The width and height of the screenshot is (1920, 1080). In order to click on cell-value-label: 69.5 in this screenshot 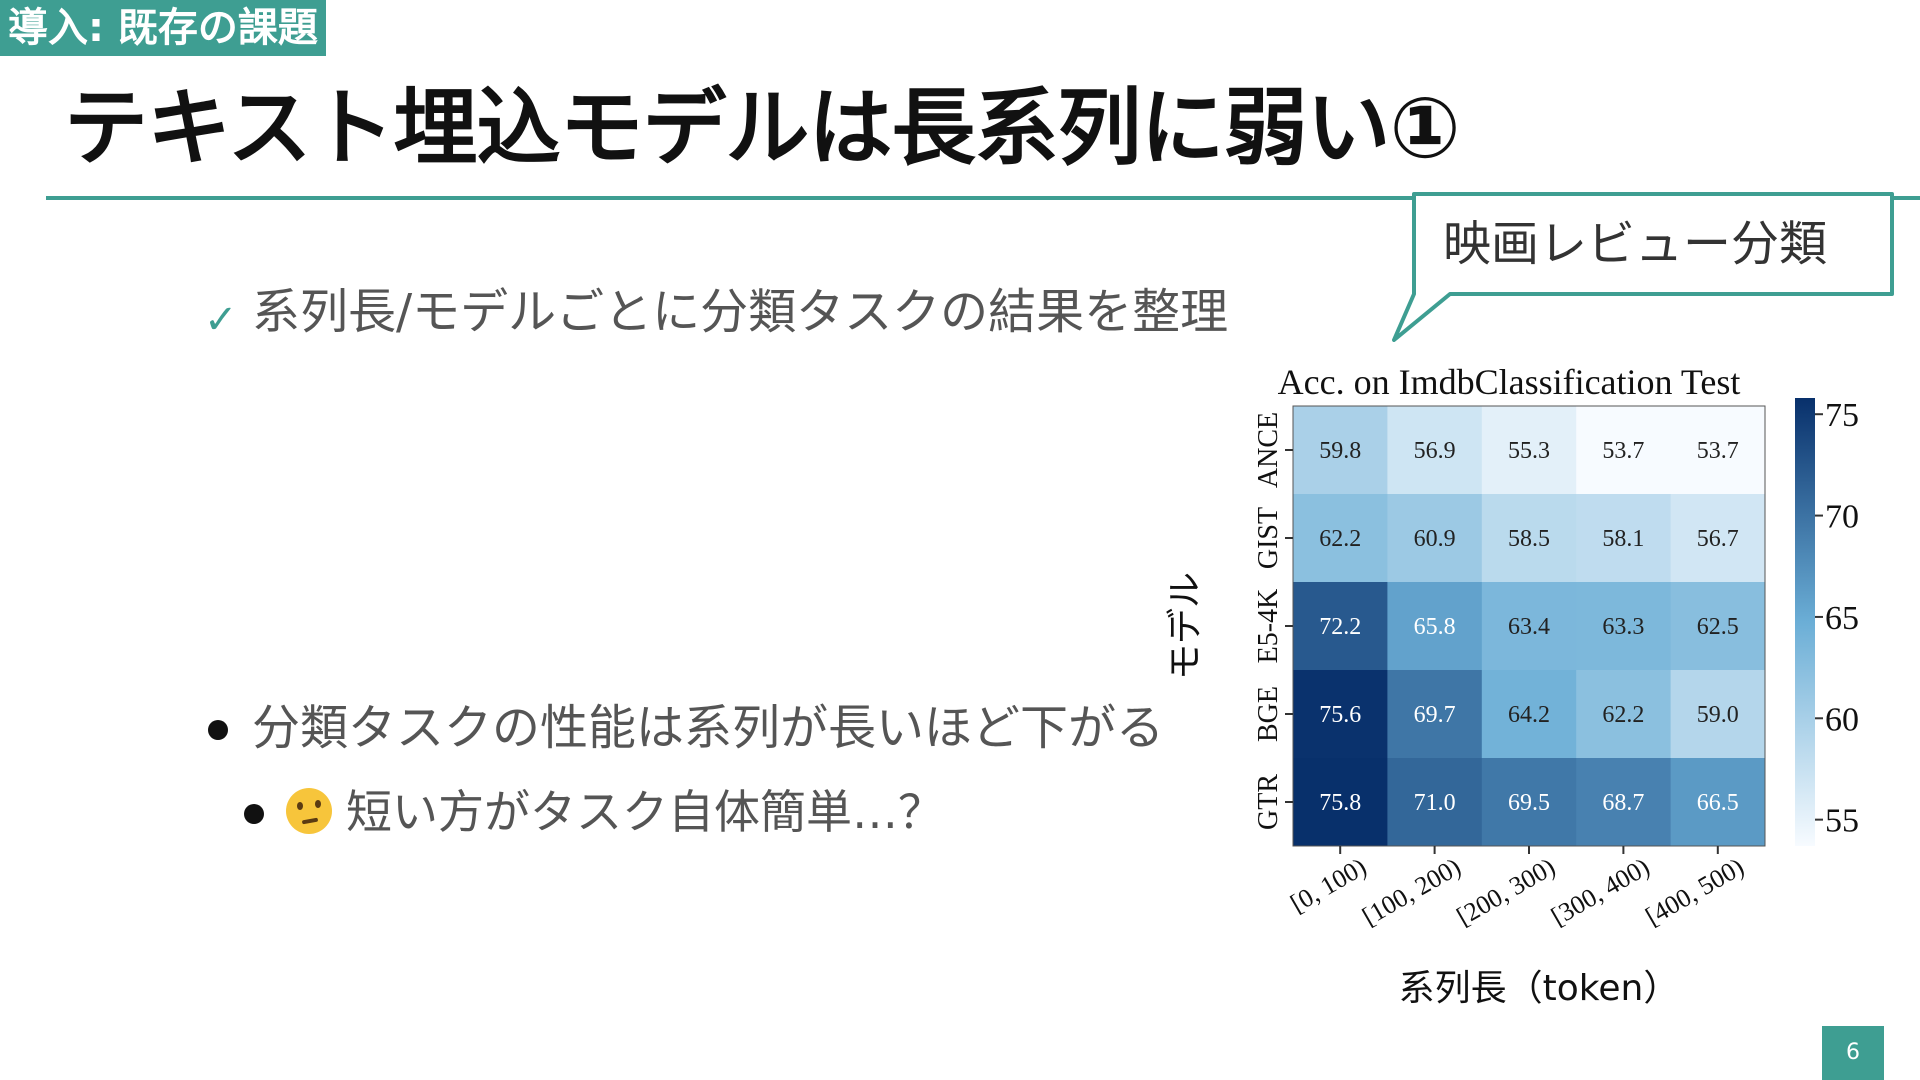, I will do `click(1529, 803)`.